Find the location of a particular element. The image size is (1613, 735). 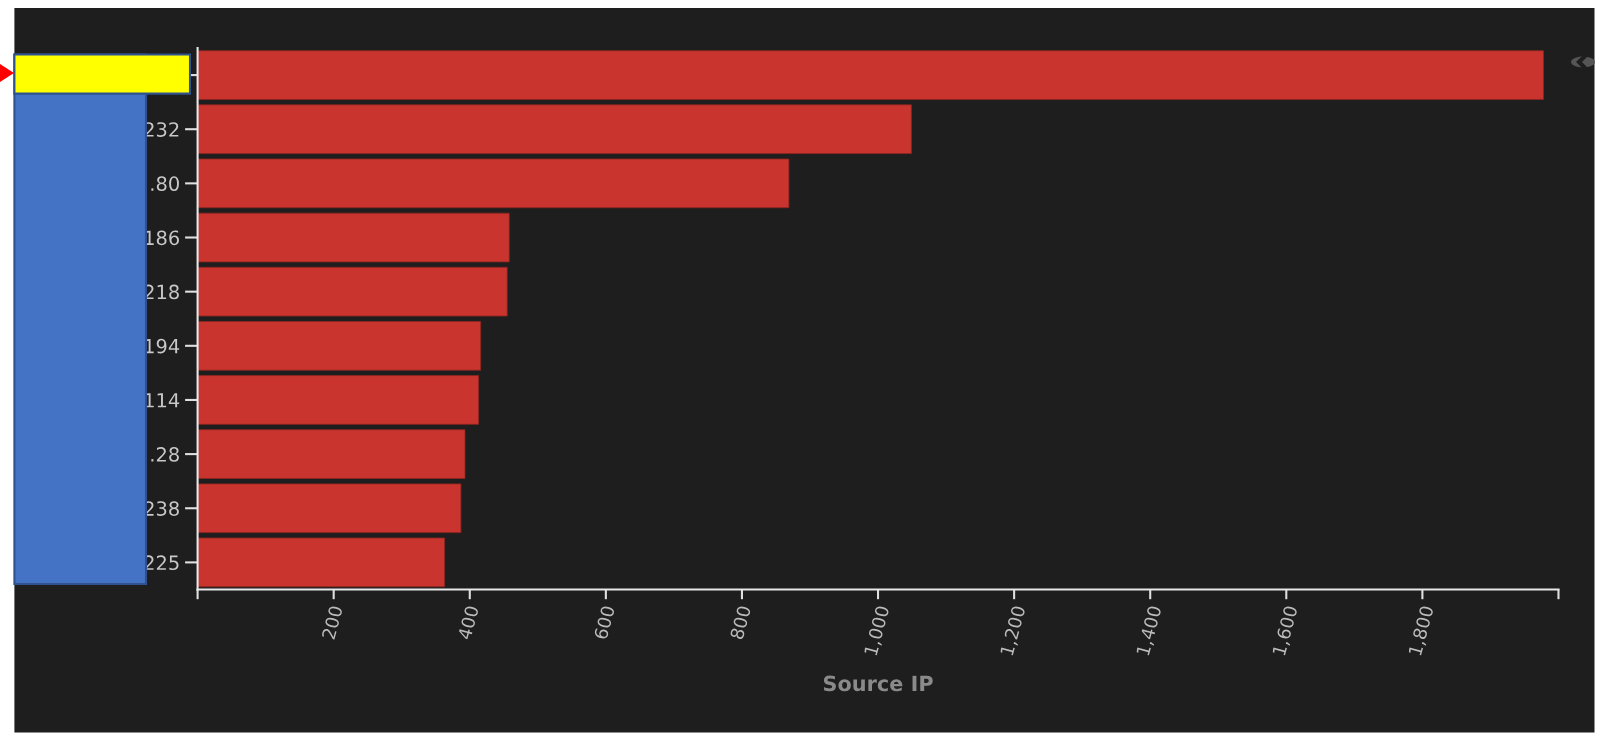

x-tick-label: 800 is located at coordinates (740, 622).